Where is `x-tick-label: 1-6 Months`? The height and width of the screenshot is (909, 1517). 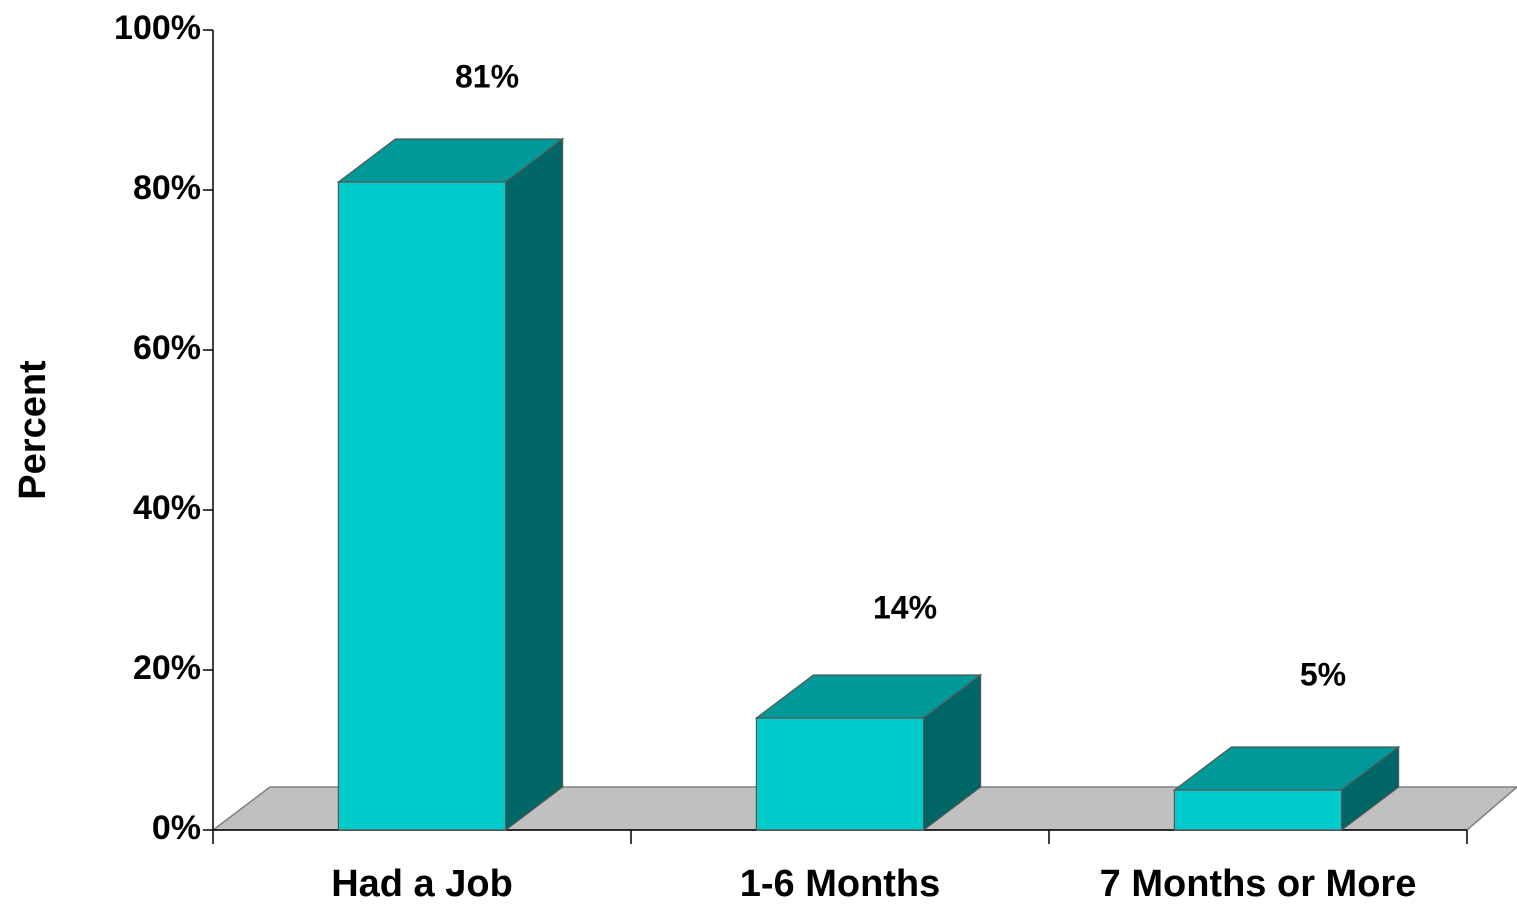 x-tick-label: 1-6 Months is located at coordinates (840, 884).